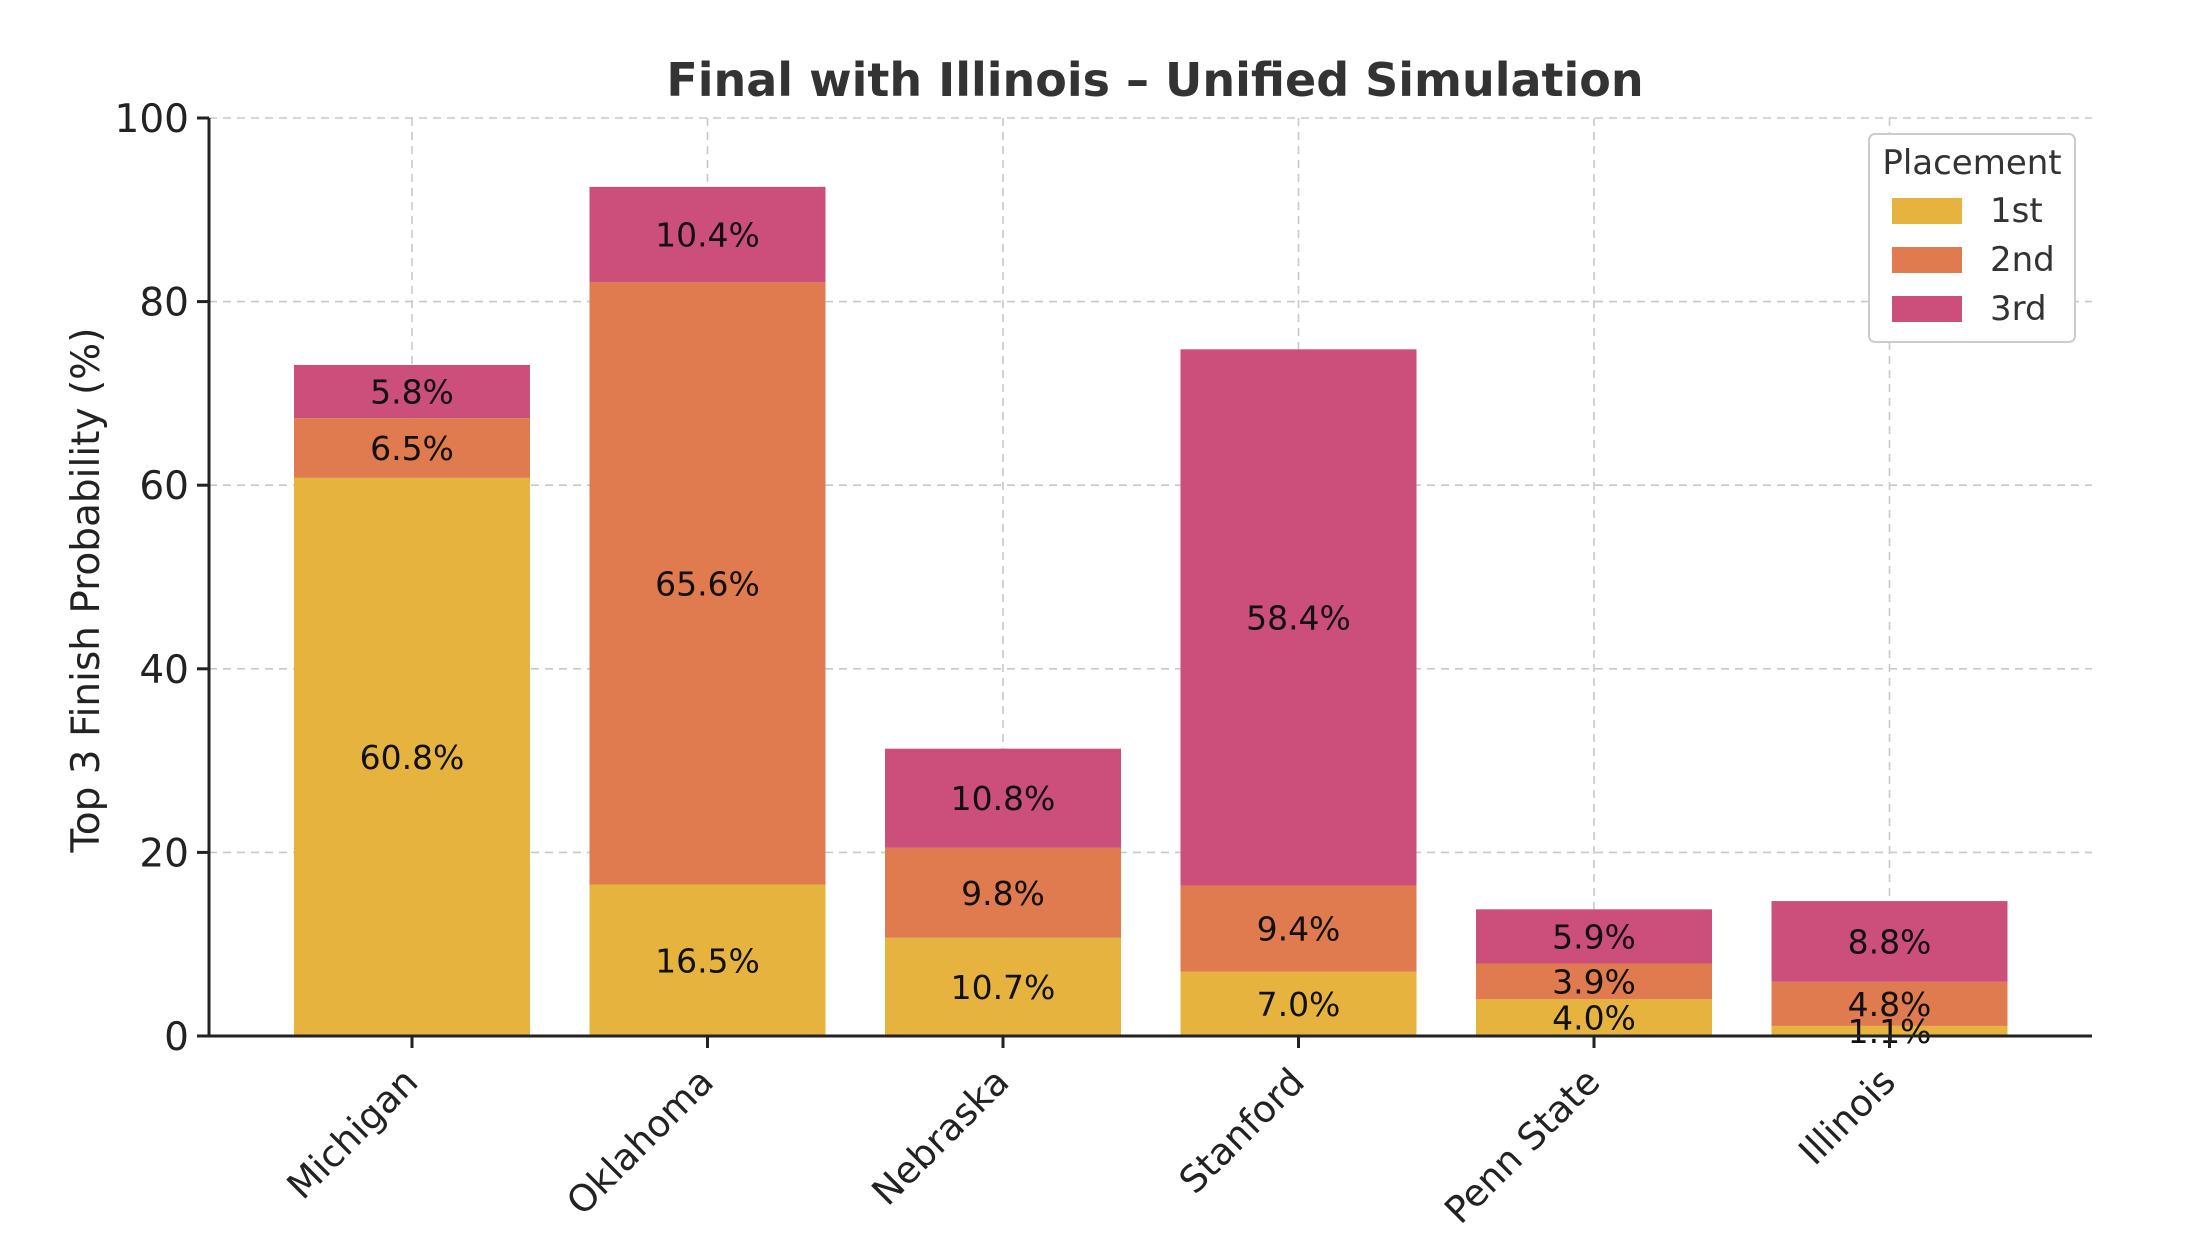 The height and width of the screenshot is (1250, 2187). I want to click on value-label: 10.8%, so click(1003, 798).